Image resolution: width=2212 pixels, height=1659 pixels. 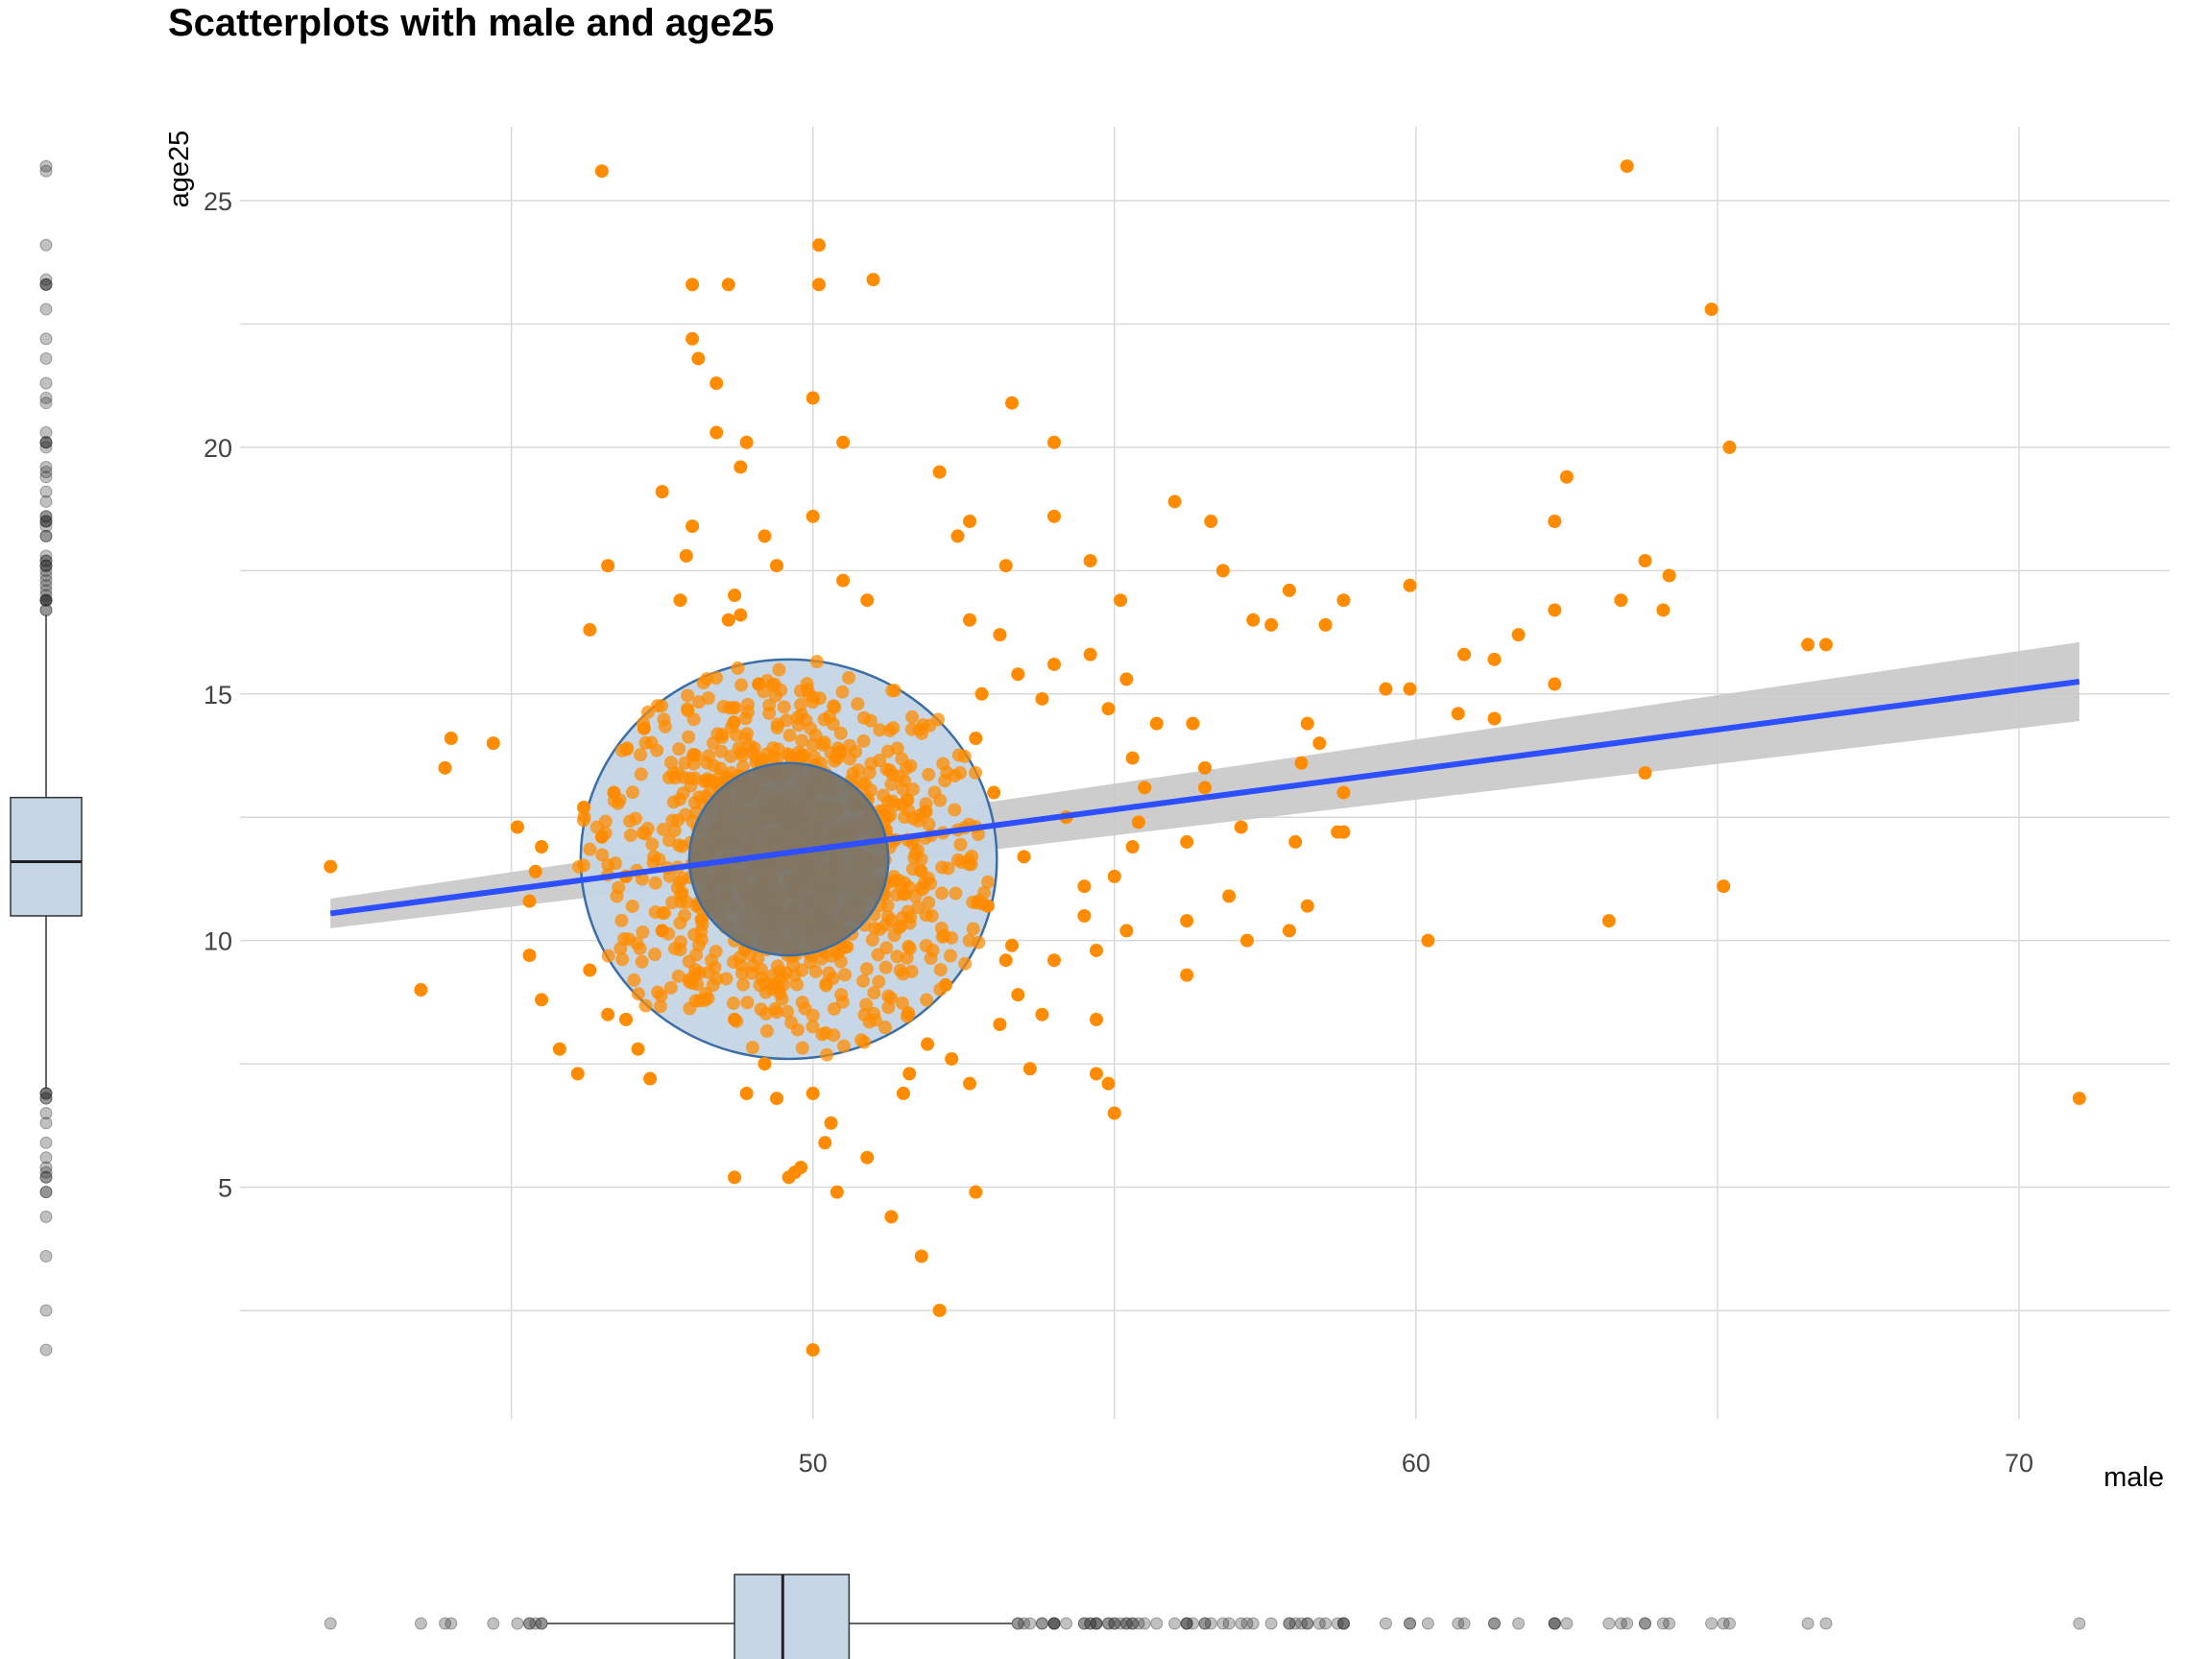 I want to click on inner-ellipse-layer, so click(x=788, y=859).